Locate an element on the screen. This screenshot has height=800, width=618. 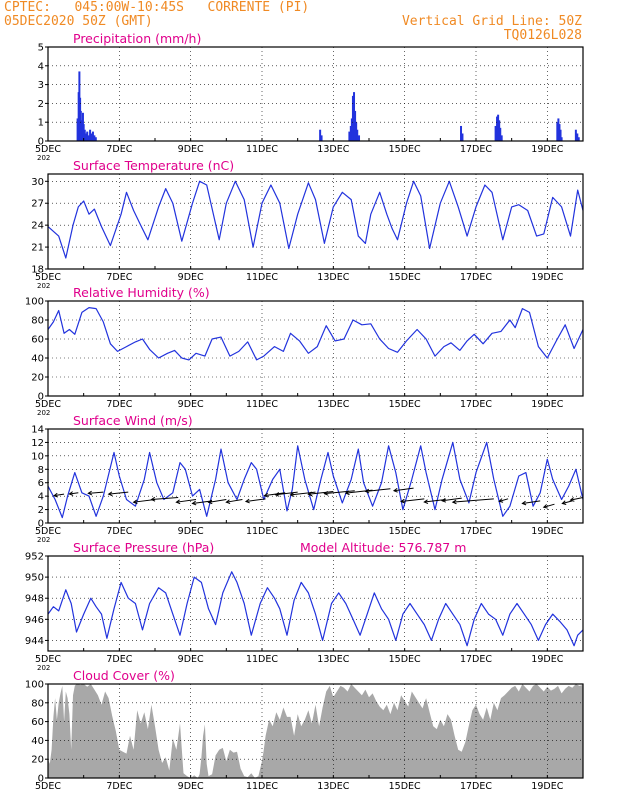
precip-xtick-label: 13DEC is located at coordinates (333, 149).